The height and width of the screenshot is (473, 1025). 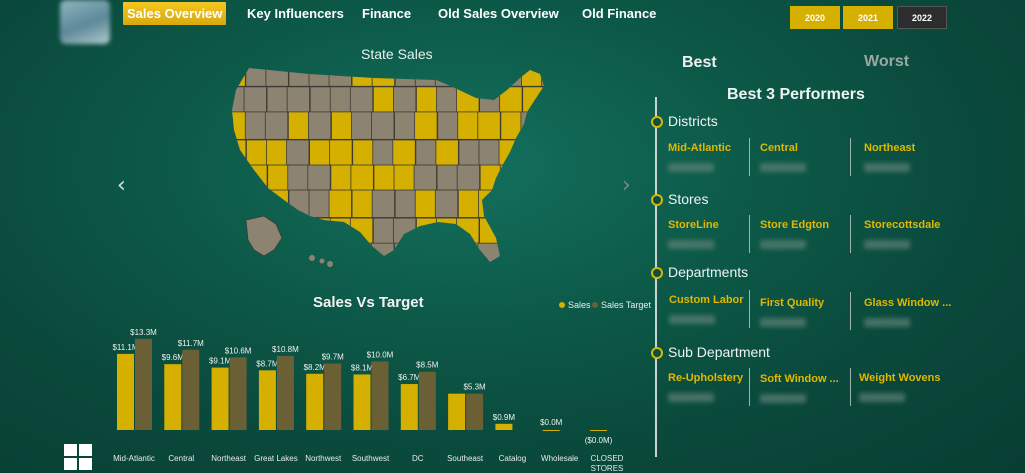 I want to click on chevron-right-icon: ›, so click(x=626, y=185).